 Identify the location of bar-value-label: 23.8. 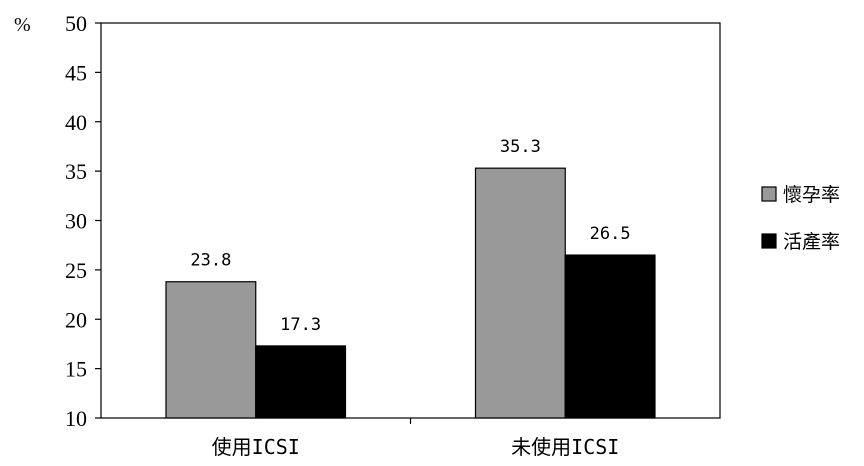
(210, 261).